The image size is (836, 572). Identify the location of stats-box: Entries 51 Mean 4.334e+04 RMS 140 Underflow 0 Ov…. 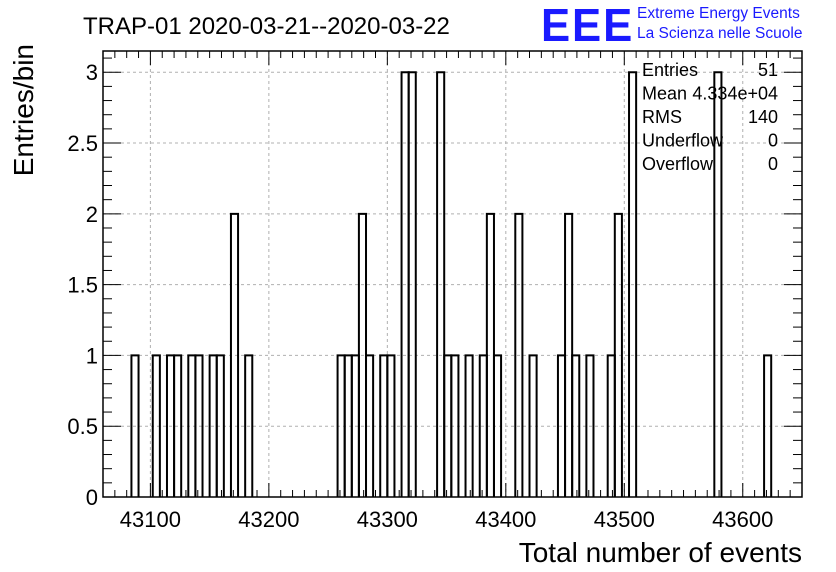
(710, 117).